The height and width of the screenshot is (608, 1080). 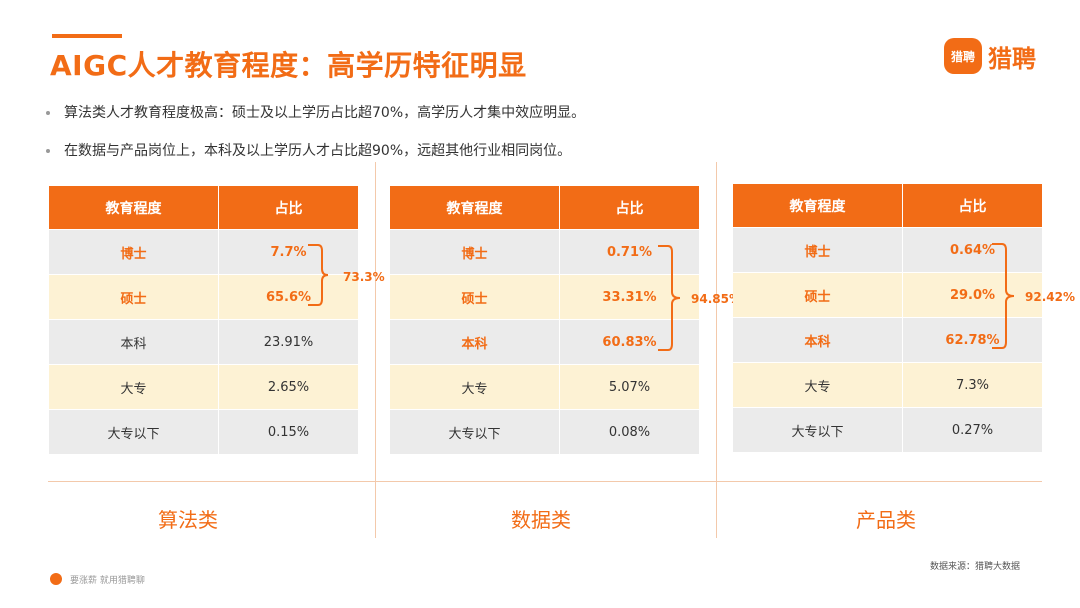 I want to click on table-row: 硕士 65.6%, so click(x=203, y=297).